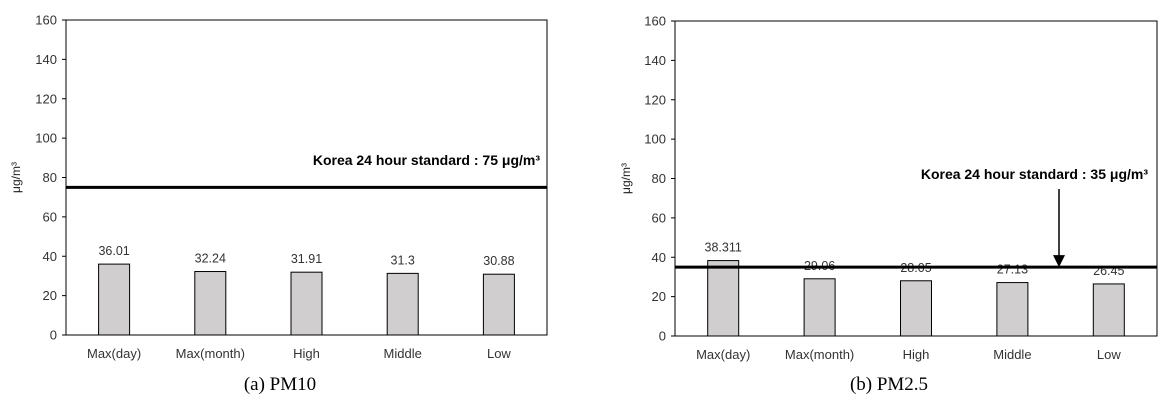 The height and width of the screenshot is (401, 1173). What do you see at coordinates (403, 353) in the screenshot?
I see `panel-a-category-label-4: Middle` at bounding box center [403, 353].